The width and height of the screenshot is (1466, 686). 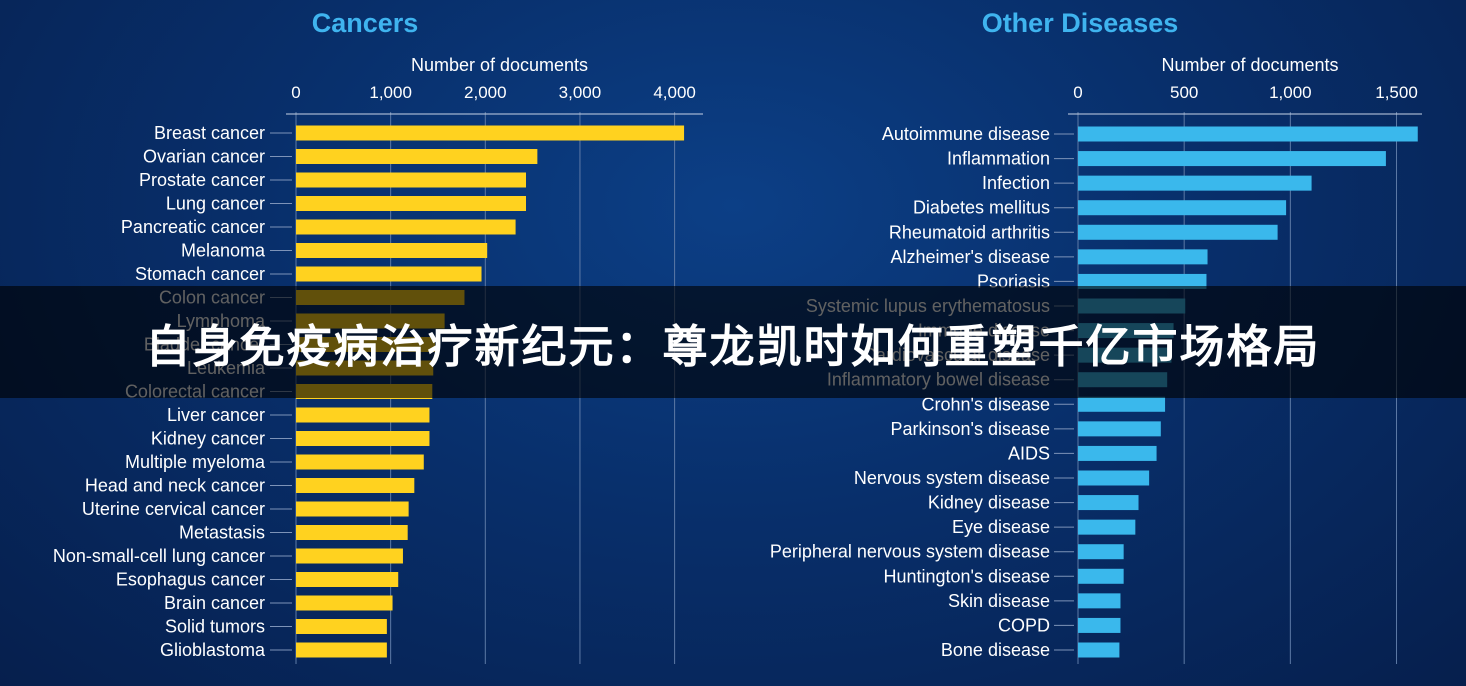 I want to click on cancers-chart-title: Cancers, so click(x=365, y=23).